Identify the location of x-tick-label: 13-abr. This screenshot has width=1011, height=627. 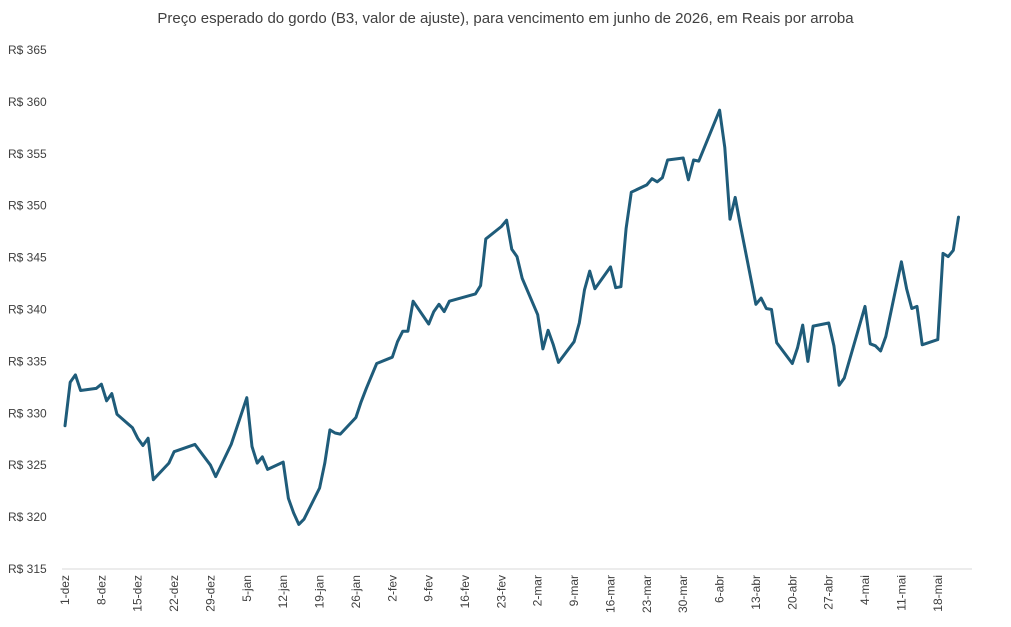
(756, 592).